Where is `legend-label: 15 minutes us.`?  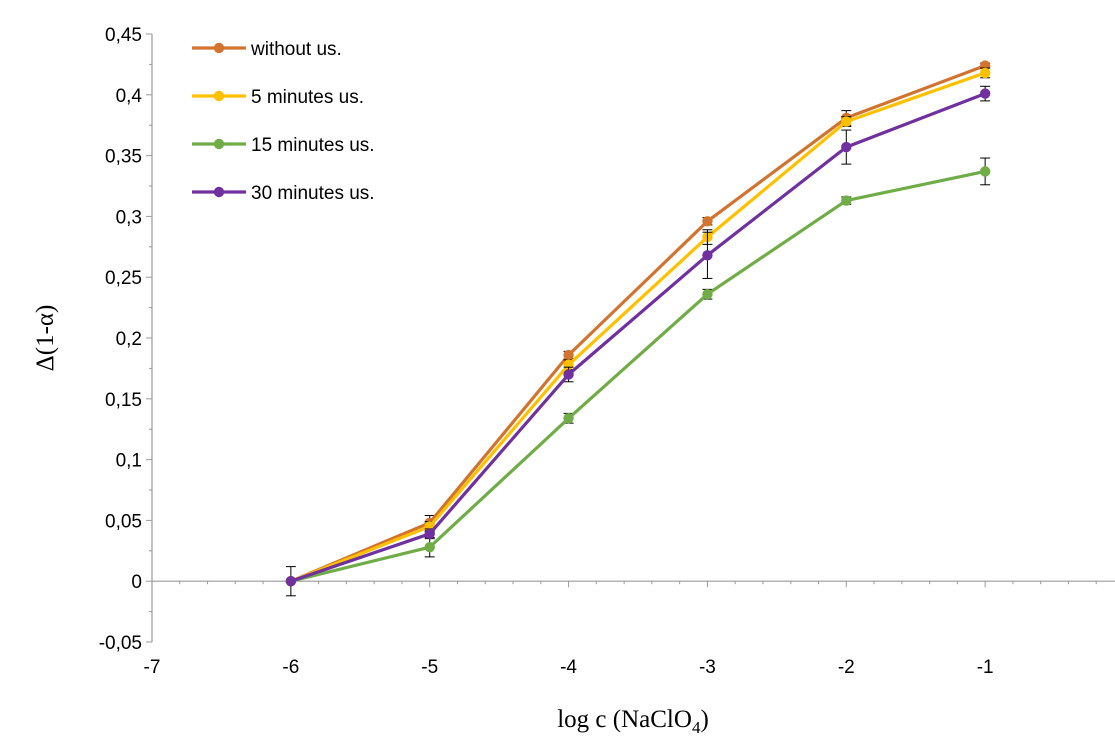
legend-label: 15 minutes us. is located at coordinates (313, 145).